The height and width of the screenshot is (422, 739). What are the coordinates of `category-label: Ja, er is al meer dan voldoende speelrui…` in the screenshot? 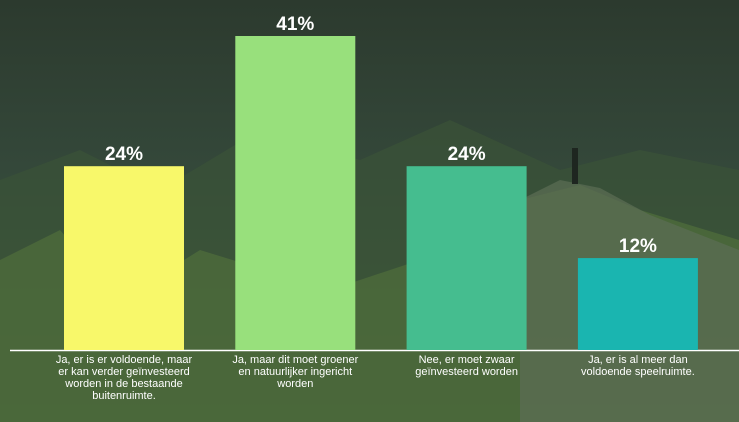 It's located at (638, 366).